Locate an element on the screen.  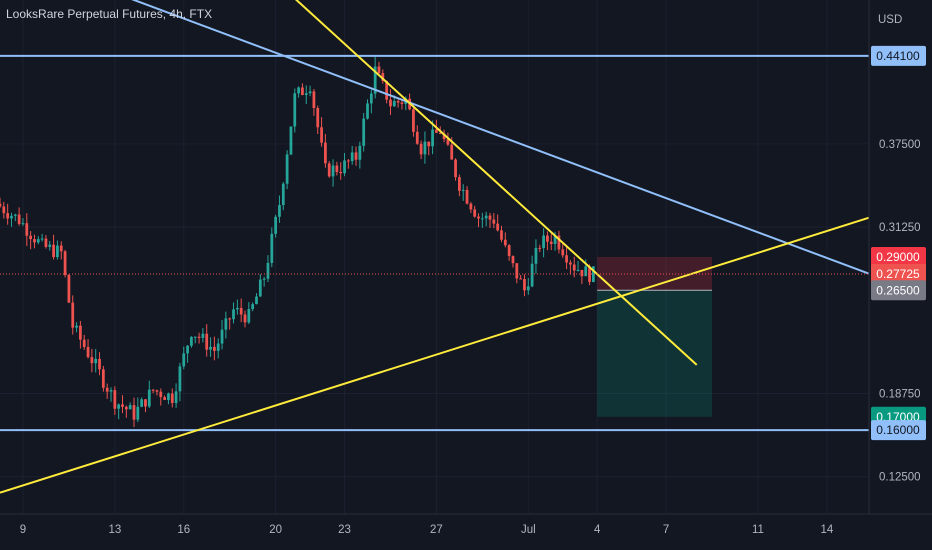
time-tick-label: 7 is located at coordinates (666, 530).